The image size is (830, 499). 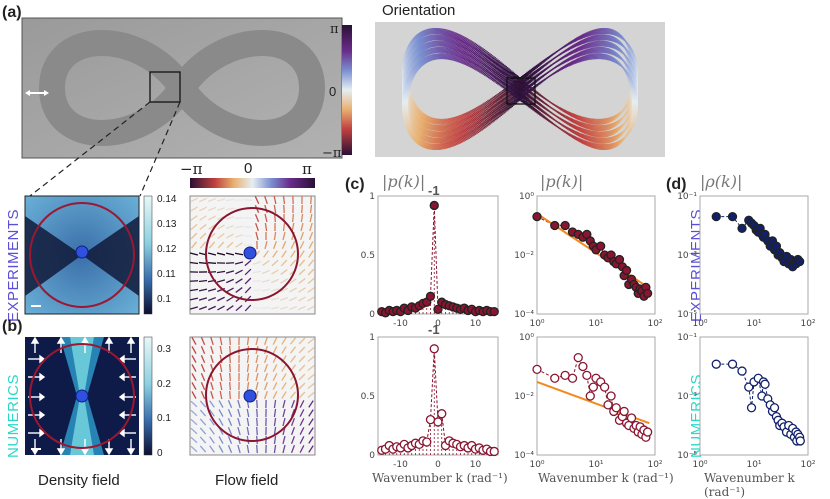 I want to click on orientation-colorbar, so click(x=350, y=91).